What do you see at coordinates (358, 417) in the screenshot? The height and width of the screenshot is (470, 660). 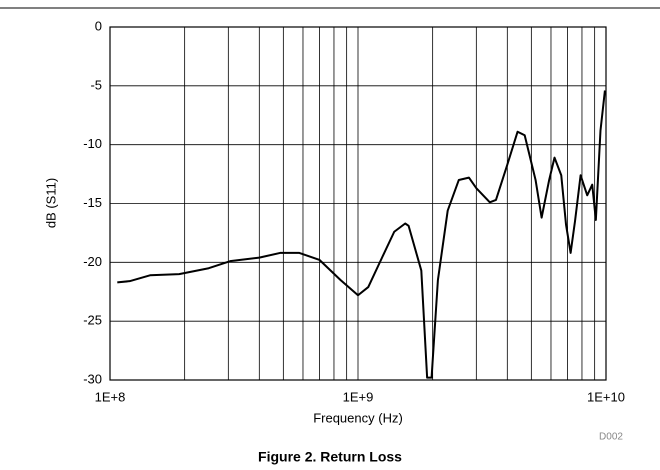 I see `x-axis-label: Frequency (Hz)` at bounding box center [358, 417].